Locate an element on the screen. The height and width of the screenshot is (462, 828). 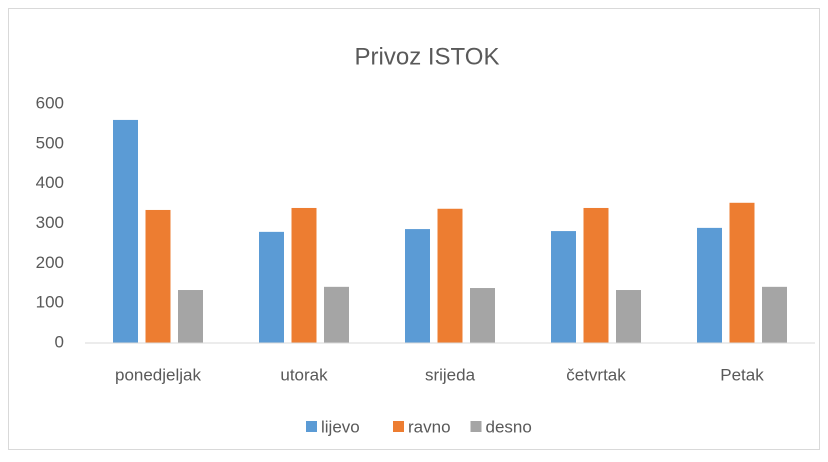
y-tick-label: 0 is located at coordinates (59, 341).